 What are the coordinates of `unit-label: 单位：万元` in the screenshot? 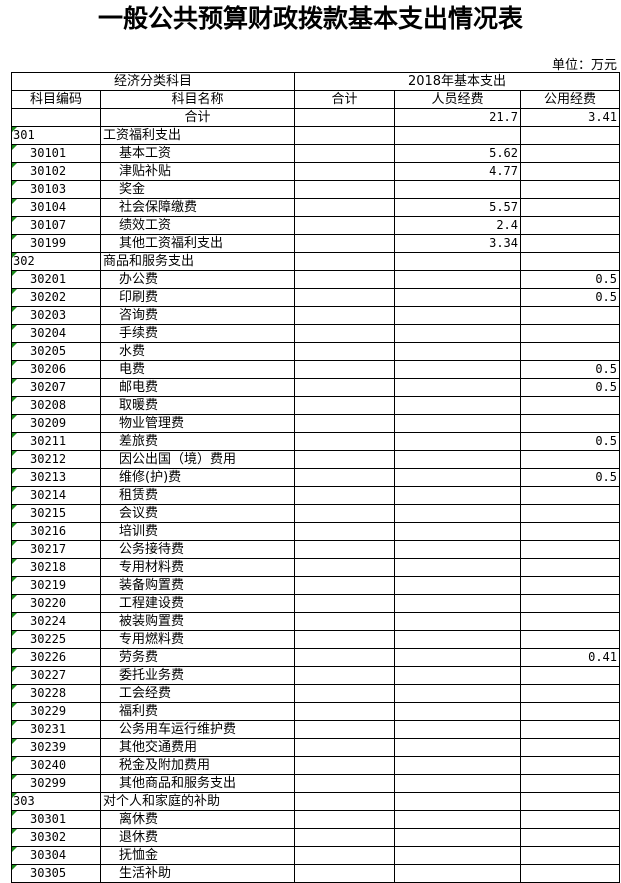 It's located at (584, 65).